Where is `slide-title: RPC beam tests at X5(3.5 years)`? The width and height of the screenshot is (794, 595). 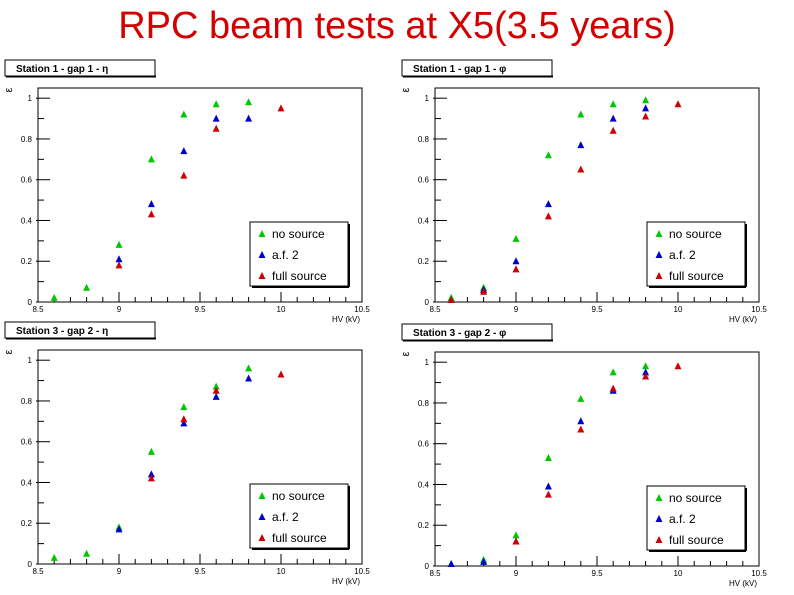
slide-title: RPC beam tests at X5(3.5 years) is located at coordinates (397, 26).